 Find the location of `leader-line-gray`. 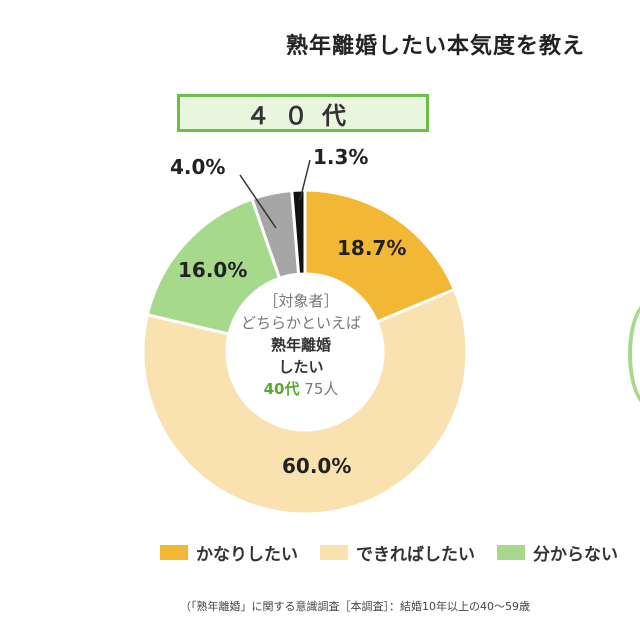

leader-line-gray is located at coordinates (258, 201).